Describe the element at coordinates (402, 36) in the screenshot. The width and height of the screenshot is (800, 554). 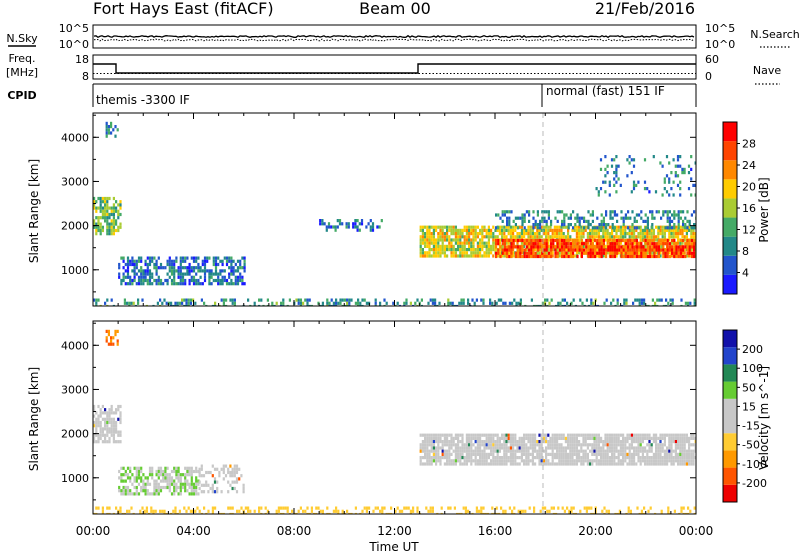
I see `nsky-panel: N.Sky 10^5 10^0 10^5 10^0 N.Search` at that location.